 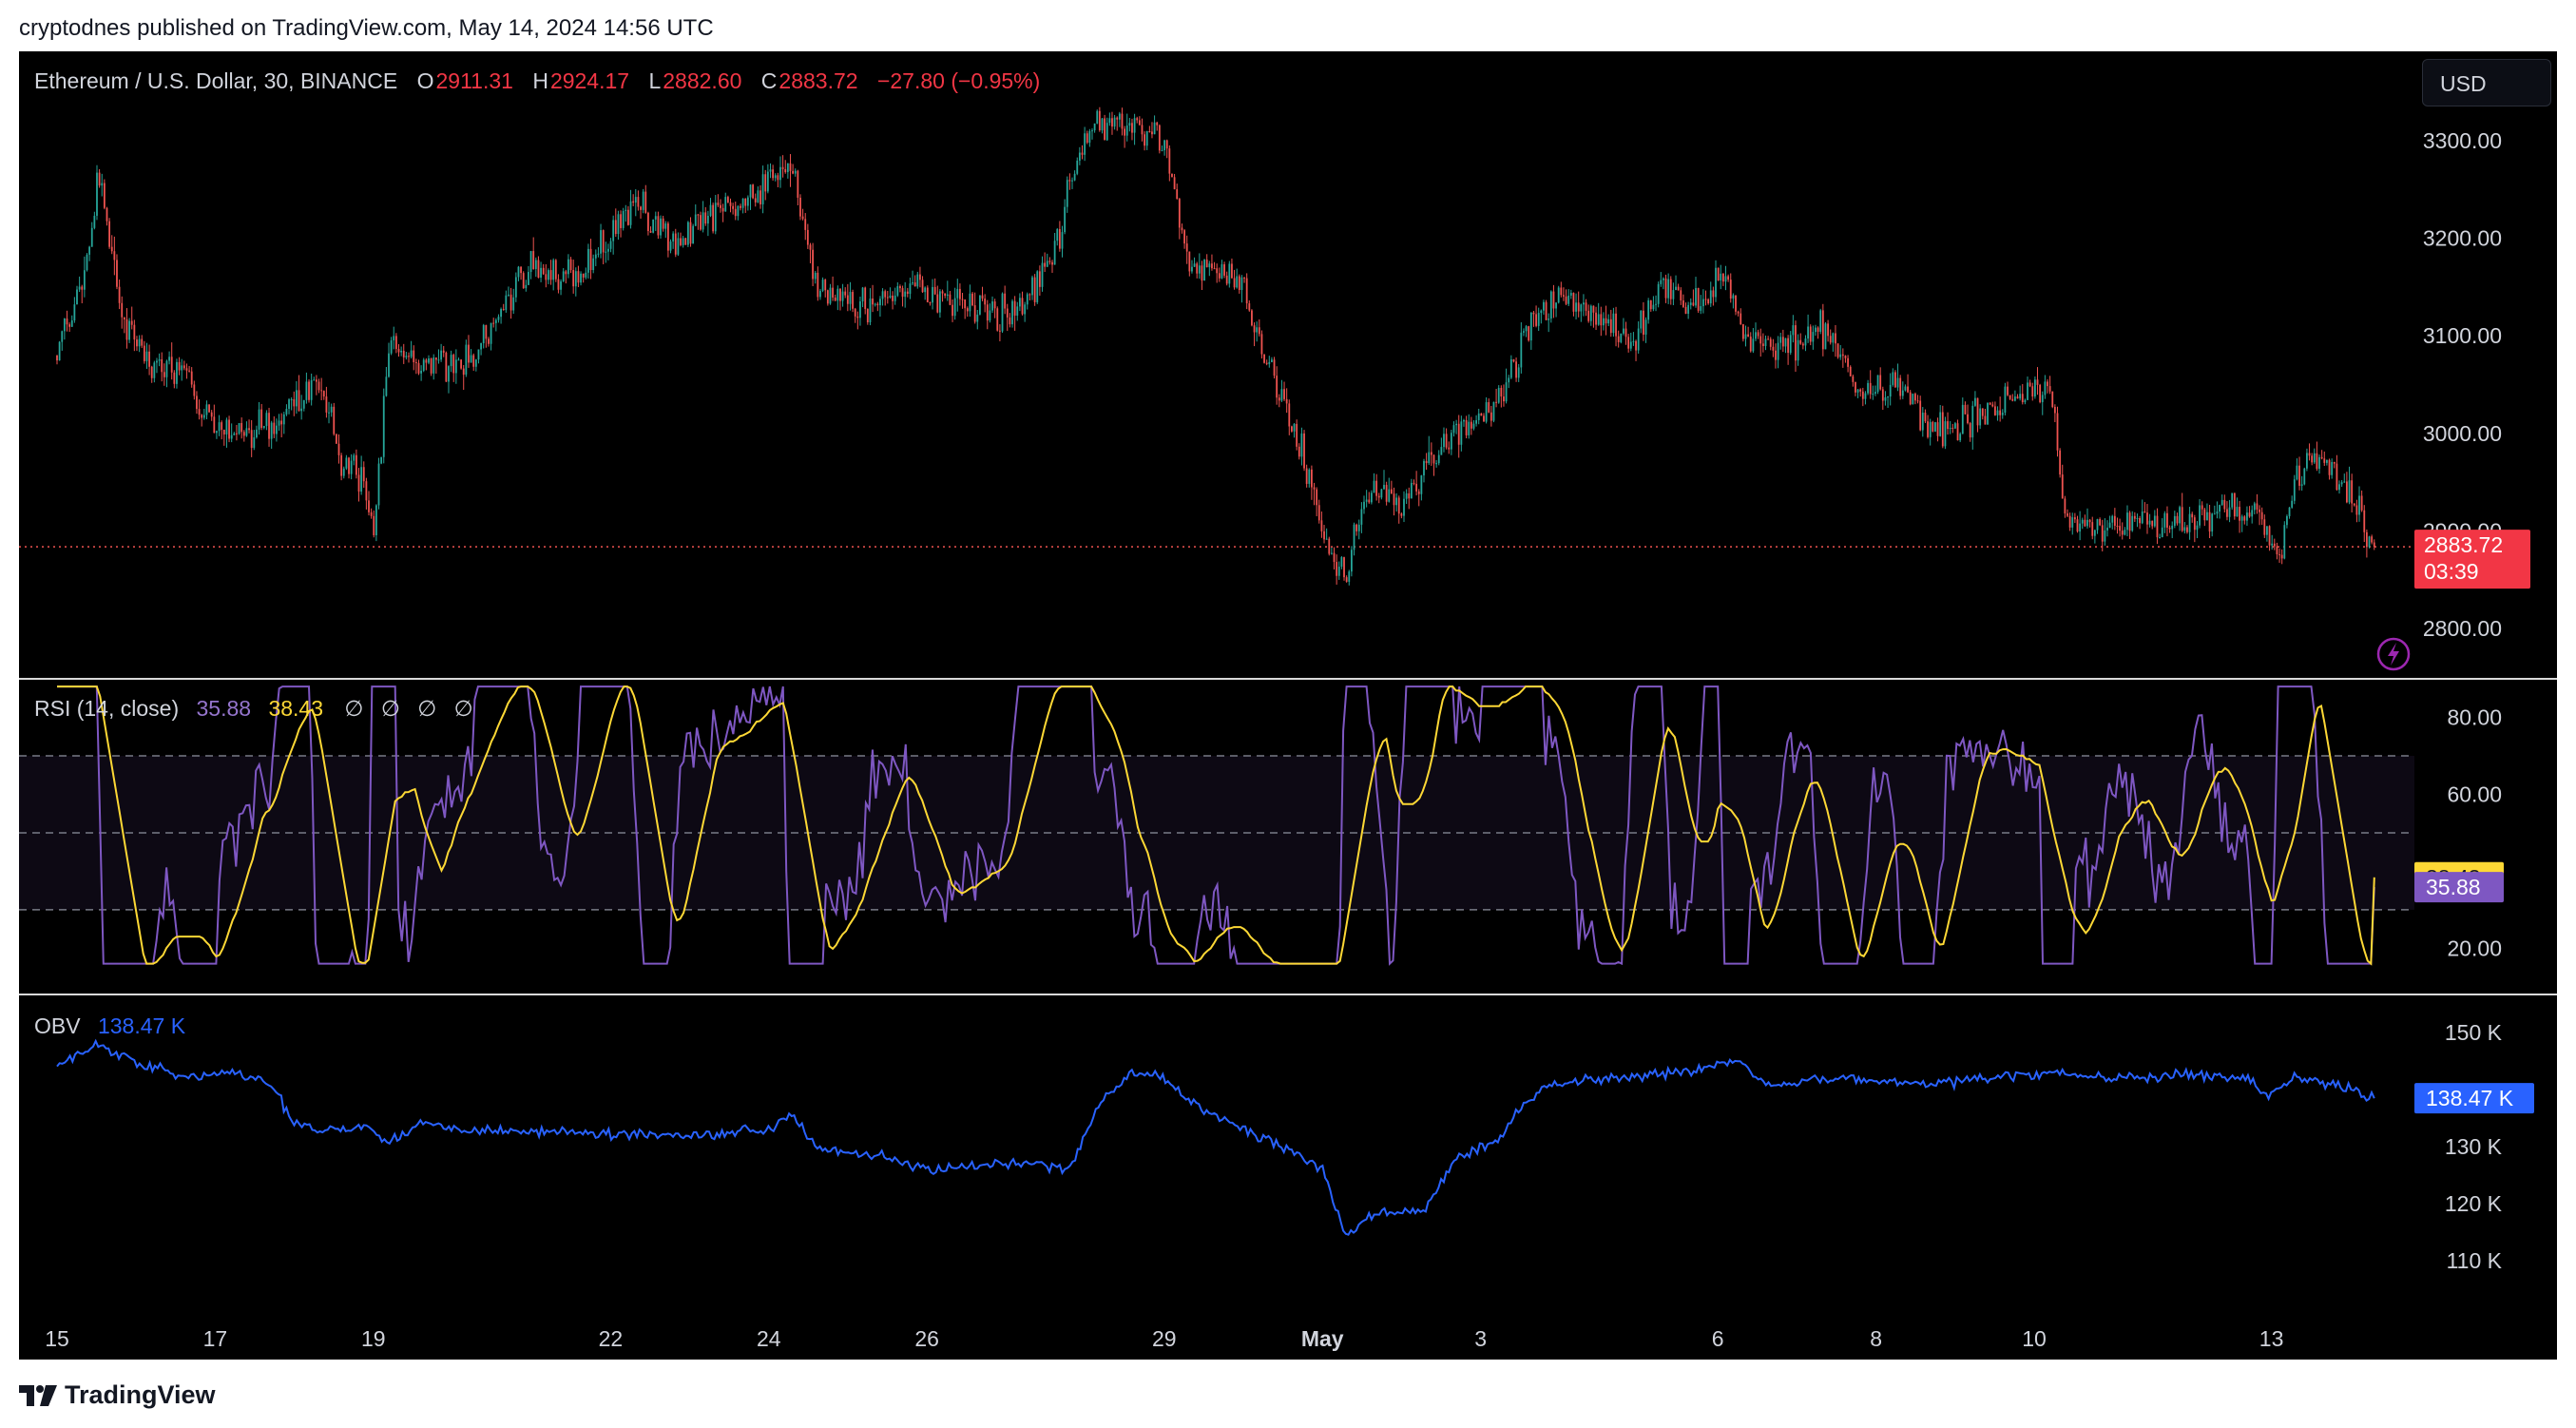 I want to click on price-axis-label: 3300.00, so click(x=2462, y=140).